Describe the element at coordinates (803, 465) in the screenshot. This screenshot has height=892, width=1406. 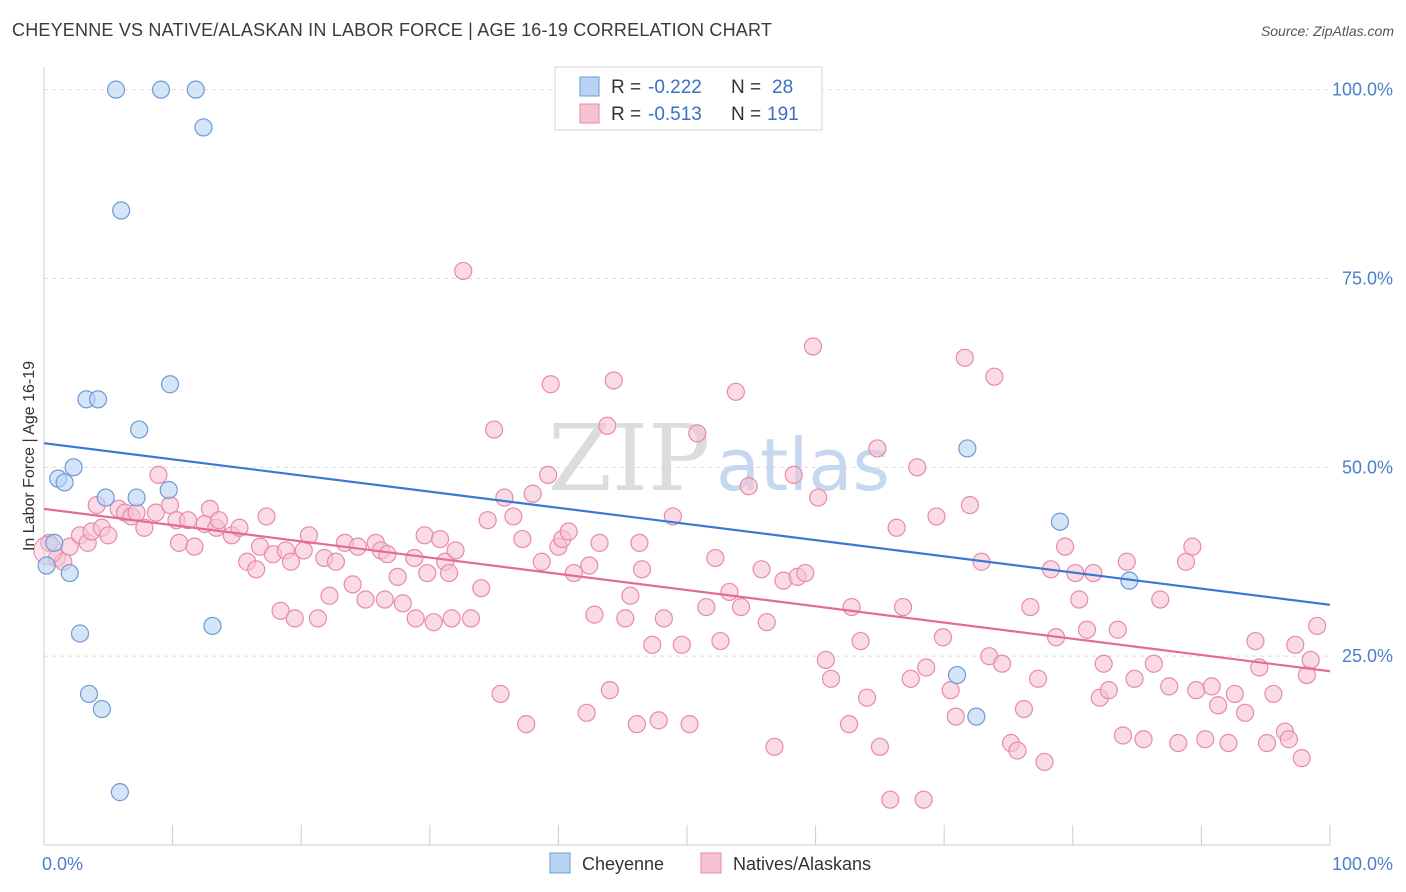
I see `watermark-atlas: atlas` at that location.